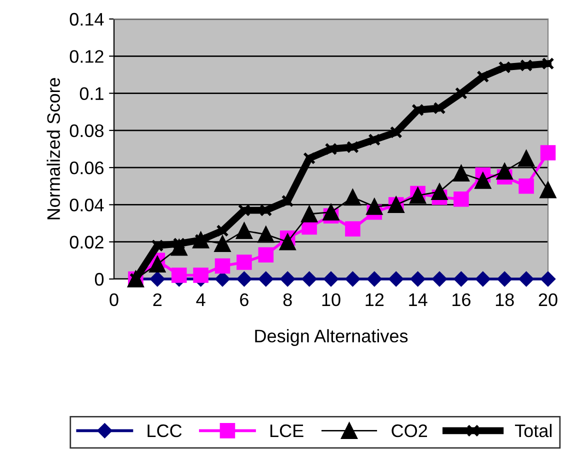 This screenshot has width=573, height=457. Describe the element at coordinates (244, 299) in the screenshot. I see `x-tick-label: 6` at that location.